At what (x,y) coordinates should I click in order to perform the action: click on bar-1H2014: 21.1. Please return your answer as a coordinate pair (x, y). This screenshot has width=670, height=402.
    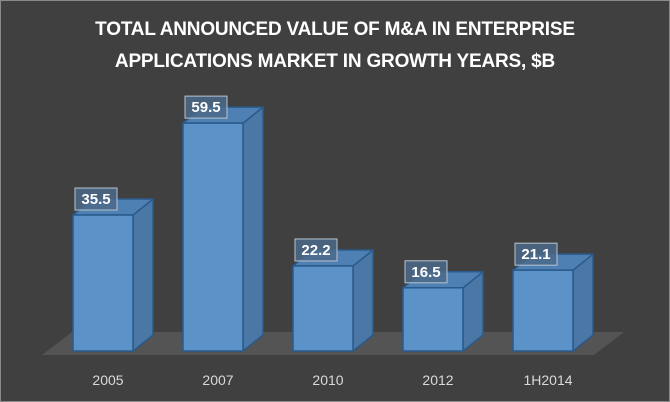
    Looking at the image, I should click on (553, 297).